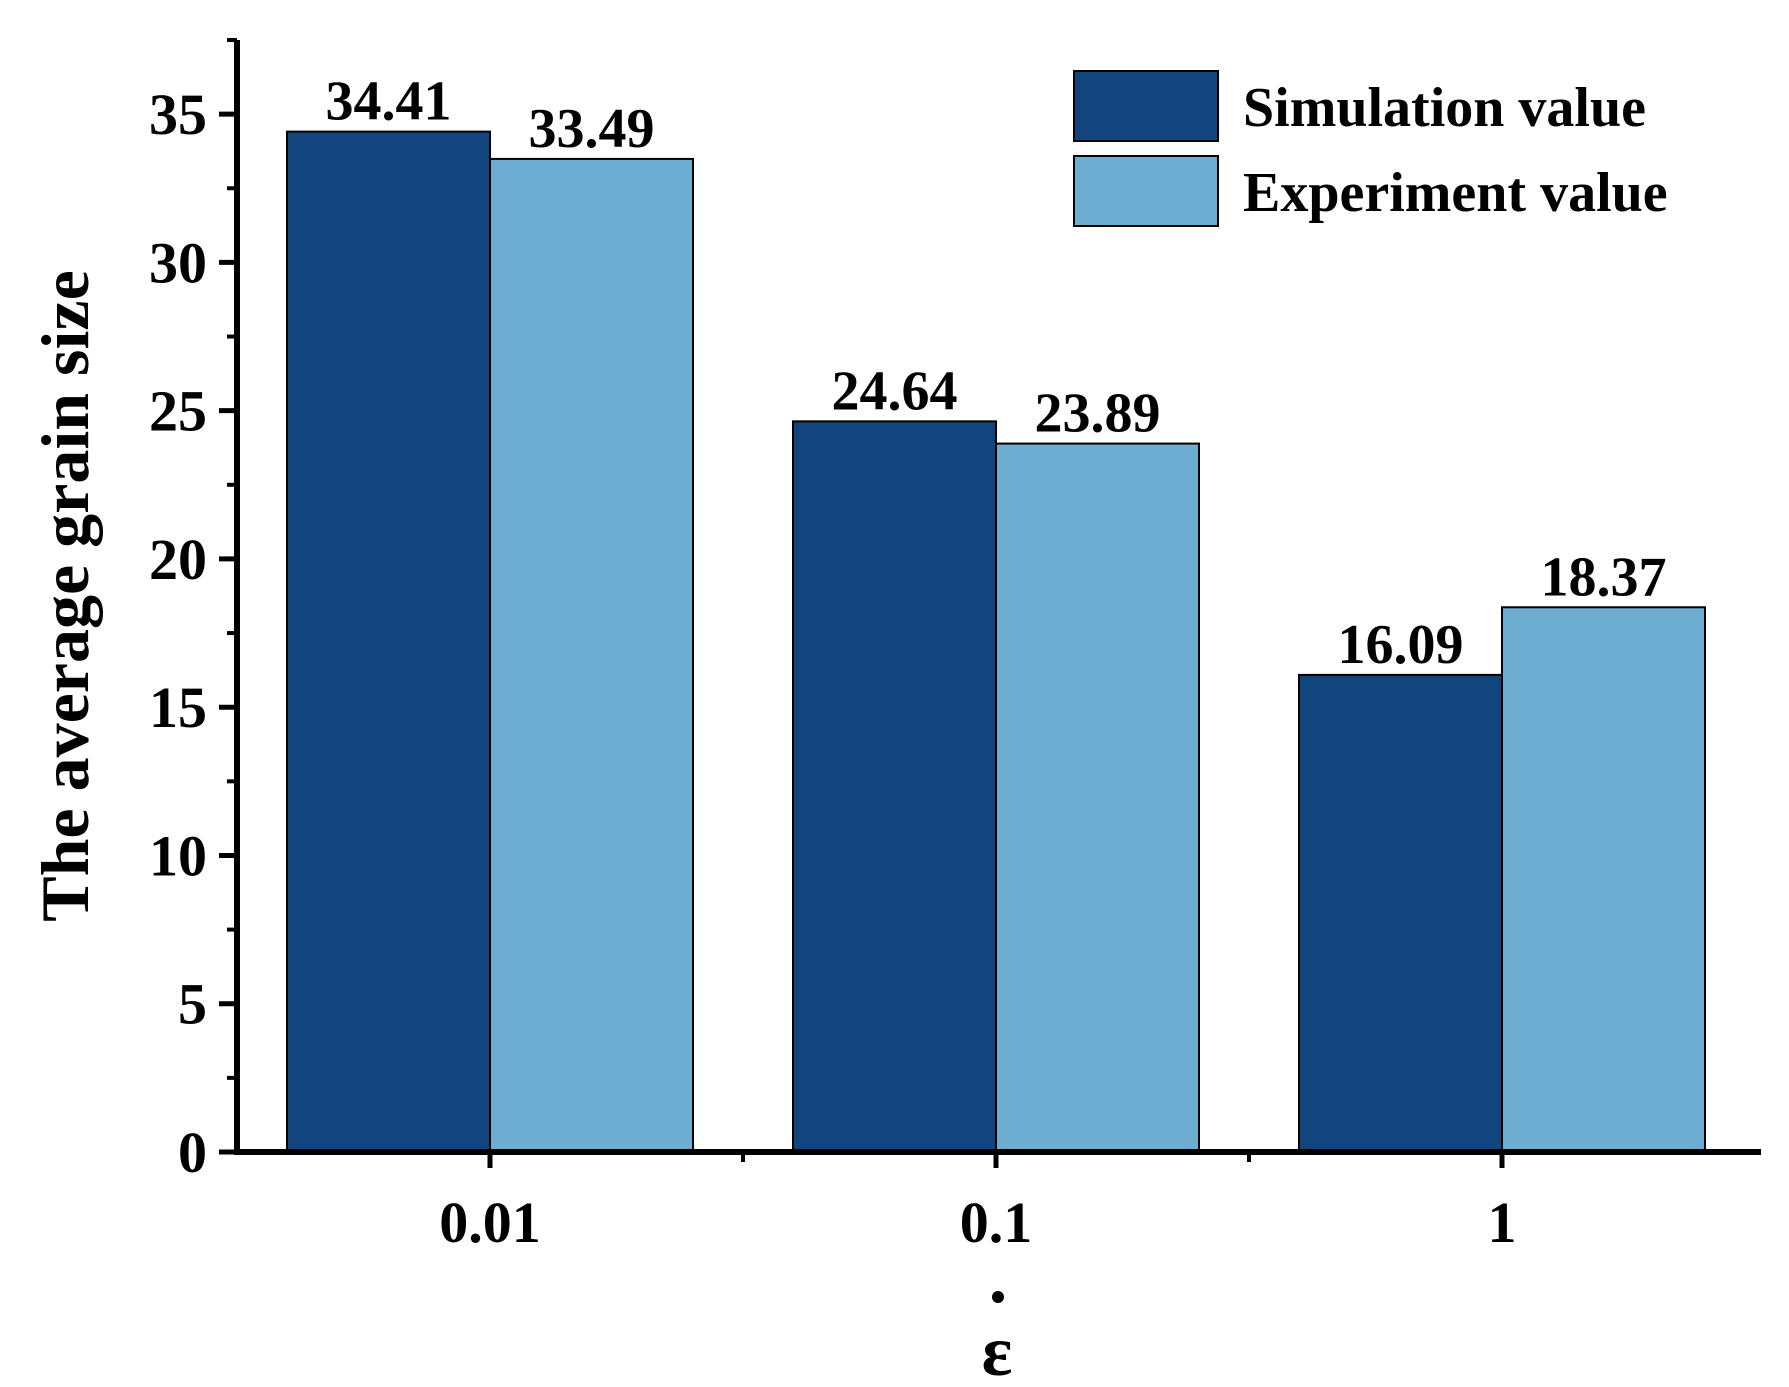 The height and width of the screenshot is (1387, 1789). Describe the element at coordinates (996, 1222) in the screenshot. I see `x-tick-label-0.1: 0.1` at that location.